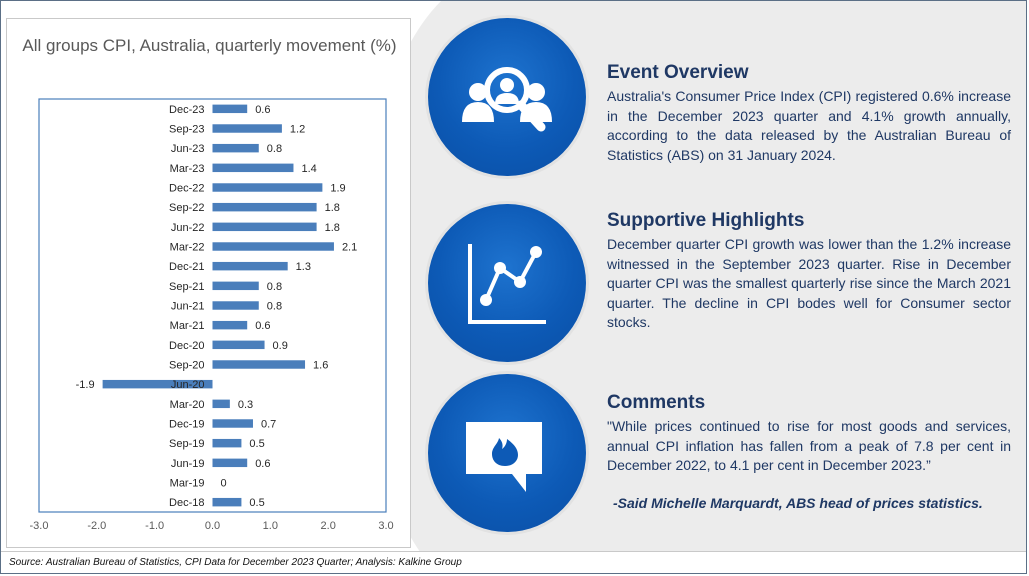 This screenshot has height=576, width=1029. Describe the element at coordinates (706, 220) in the screenshot. I see `supportive-highlights-title: Supportive Highlights` at that location.